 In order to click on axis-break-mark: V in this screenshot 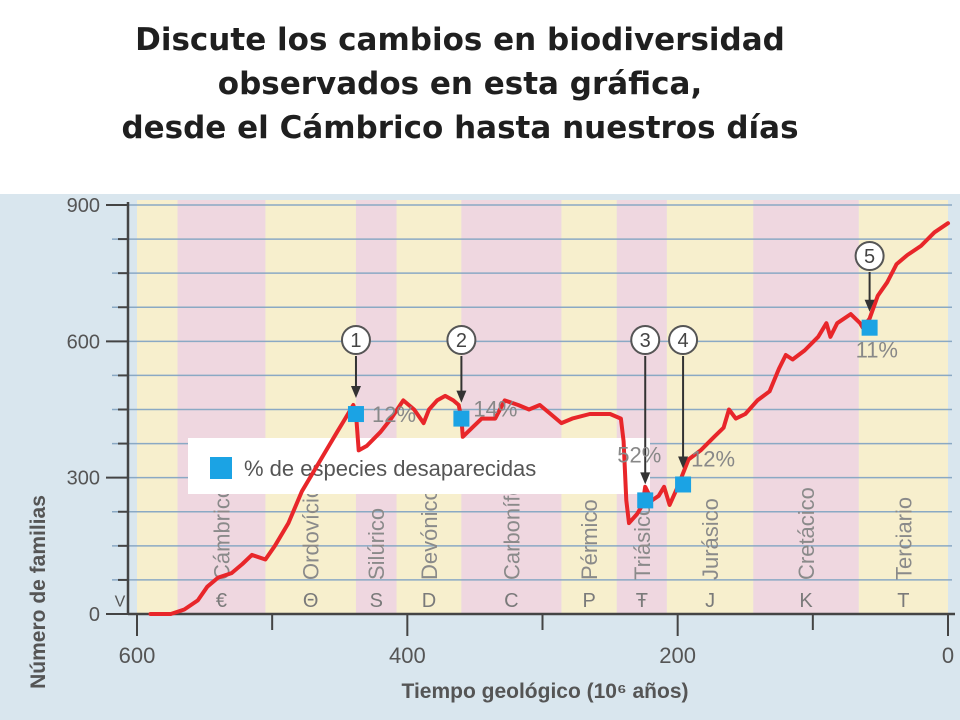, I will do `click(120, 601)`.